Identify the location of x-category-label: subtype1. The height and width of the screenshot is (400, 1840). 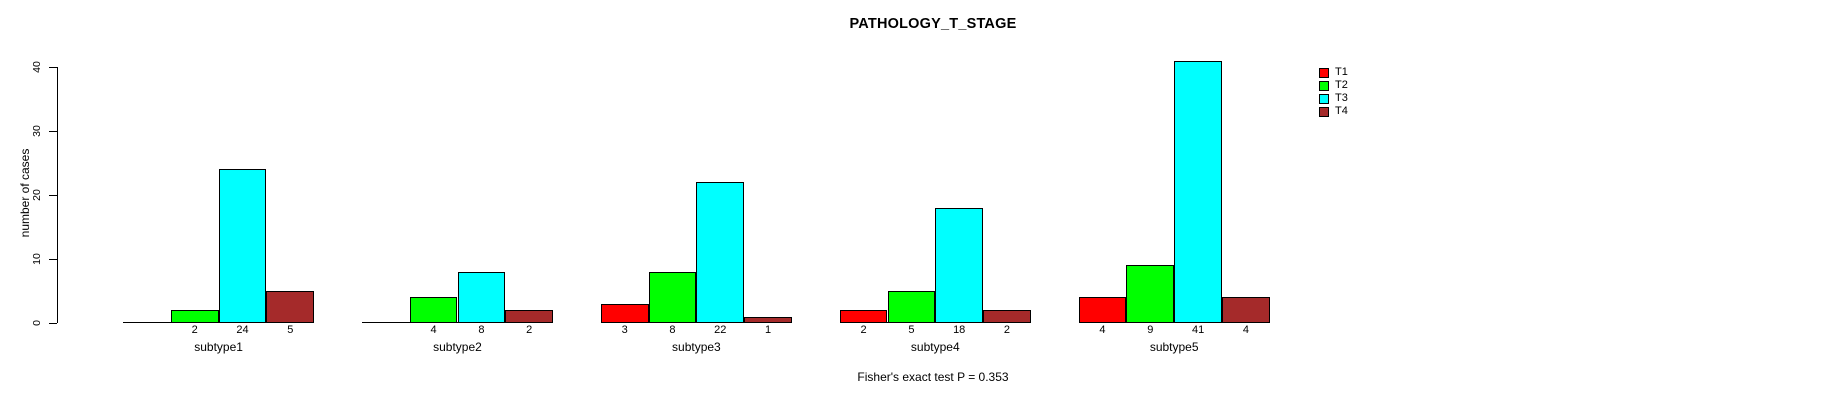
(218, 347).